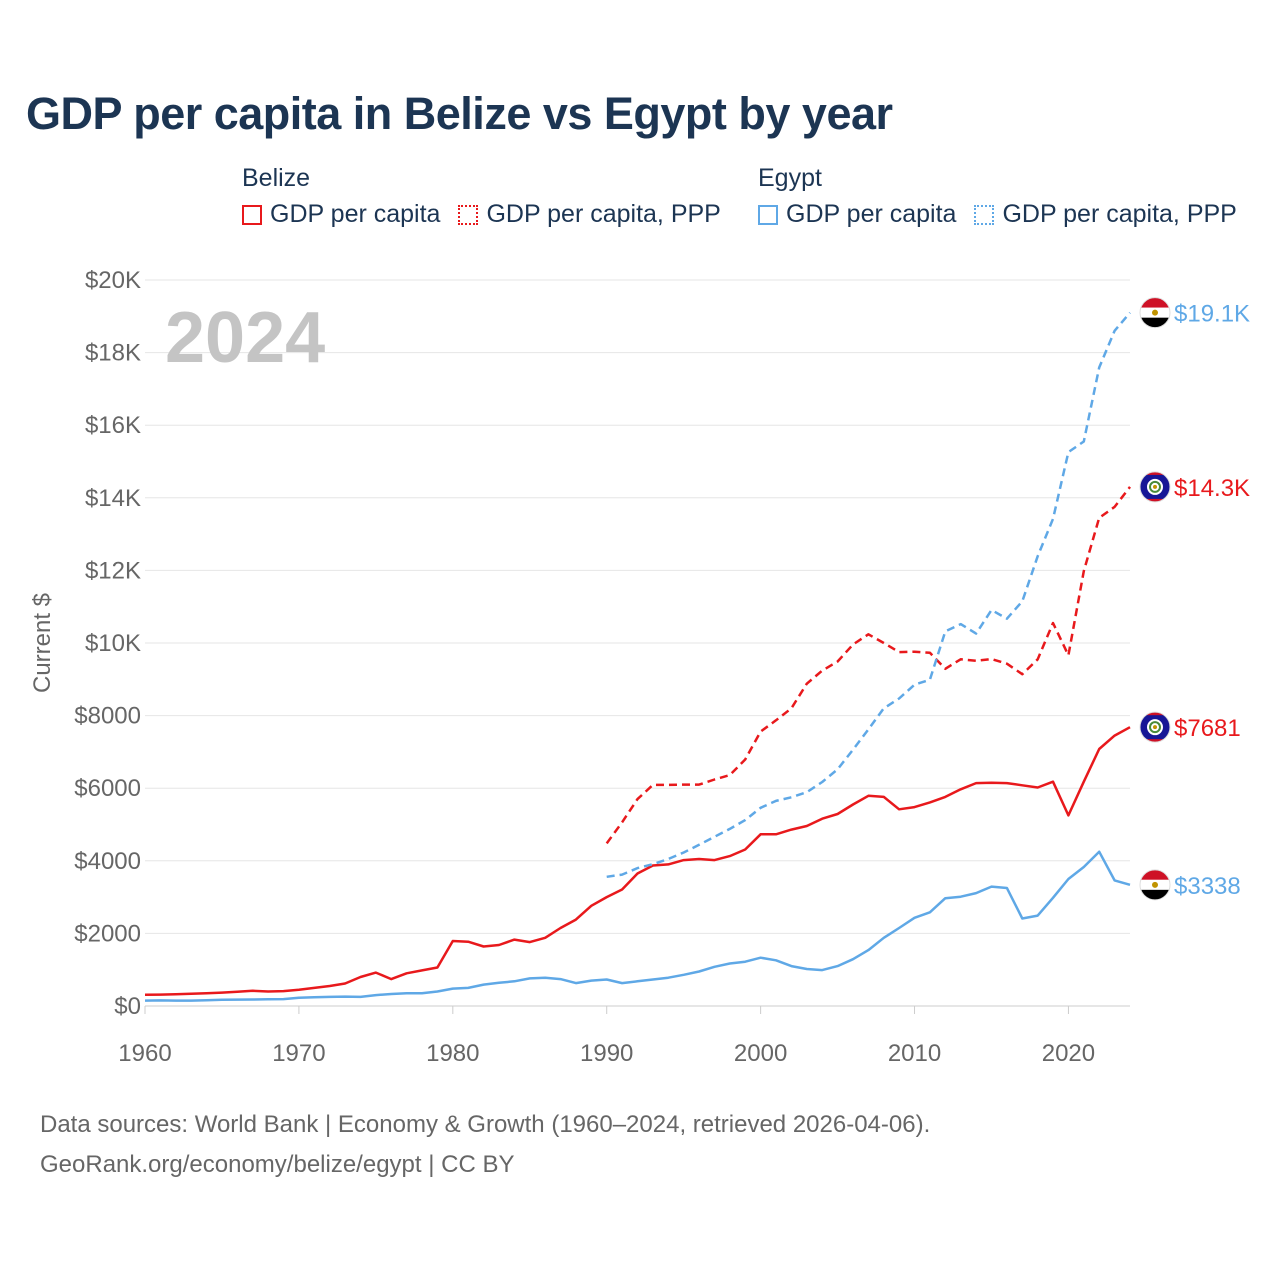  Describe the element at coordinates (144, 1053) in the screenshot. I see `x-tick-label: 1960` at that location.